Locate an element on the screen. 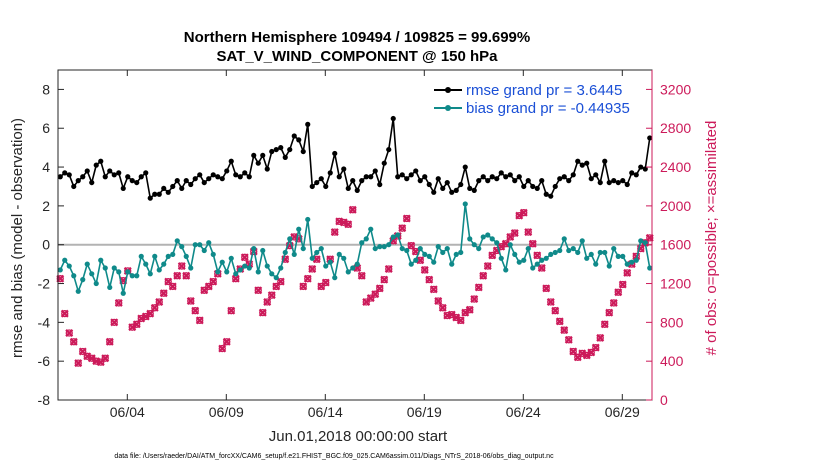 This screenshot has height=470, width=830. series-bias is located at coordinates (355, 248).